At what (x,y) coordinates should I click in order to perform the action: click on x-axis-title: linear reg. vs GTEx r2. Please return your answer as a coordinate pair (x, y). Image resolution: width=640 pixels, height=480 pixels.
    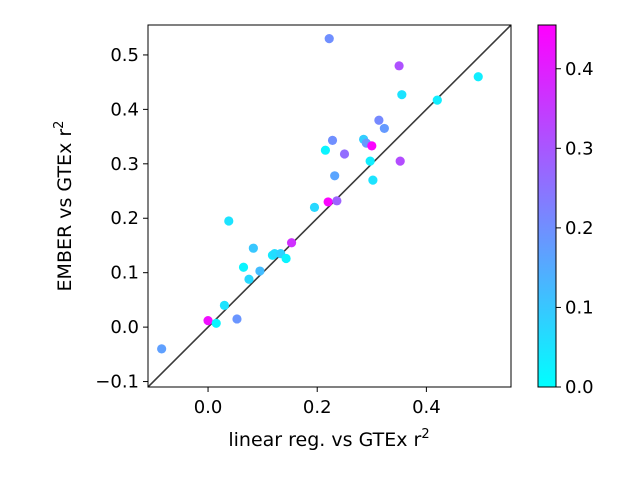
    Looking at the image, I should click on (328, 439).